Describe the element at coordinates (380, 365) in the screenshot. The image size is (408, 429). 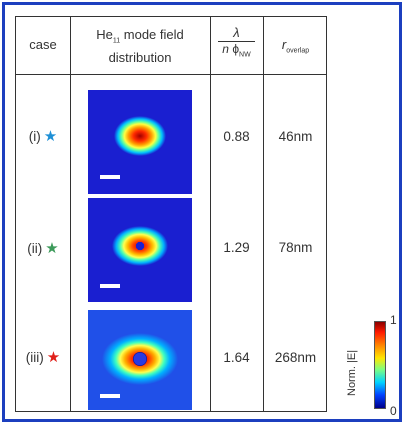
I see `colorbar` at that location.